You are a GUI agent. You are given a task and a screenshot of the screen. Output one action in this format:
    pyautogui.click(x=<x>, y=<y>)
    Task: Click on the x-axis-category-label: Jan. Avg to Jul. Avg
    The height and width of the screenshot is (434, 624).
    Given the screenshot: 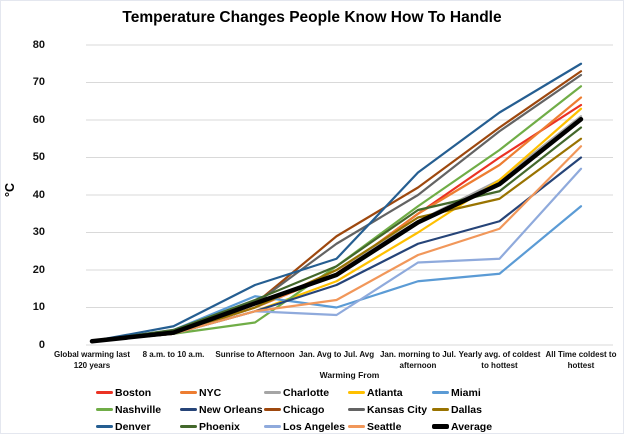 What is the action you would take?
    pyautogui.click(x=336, y=354)
    